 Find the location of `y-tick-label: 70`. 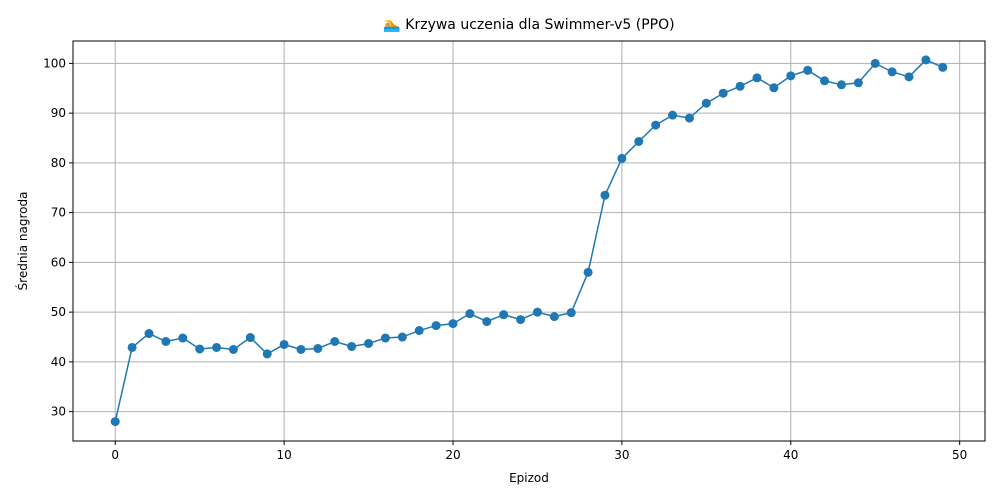

y-tick-label: 70 is located at coordinates (58, 213).